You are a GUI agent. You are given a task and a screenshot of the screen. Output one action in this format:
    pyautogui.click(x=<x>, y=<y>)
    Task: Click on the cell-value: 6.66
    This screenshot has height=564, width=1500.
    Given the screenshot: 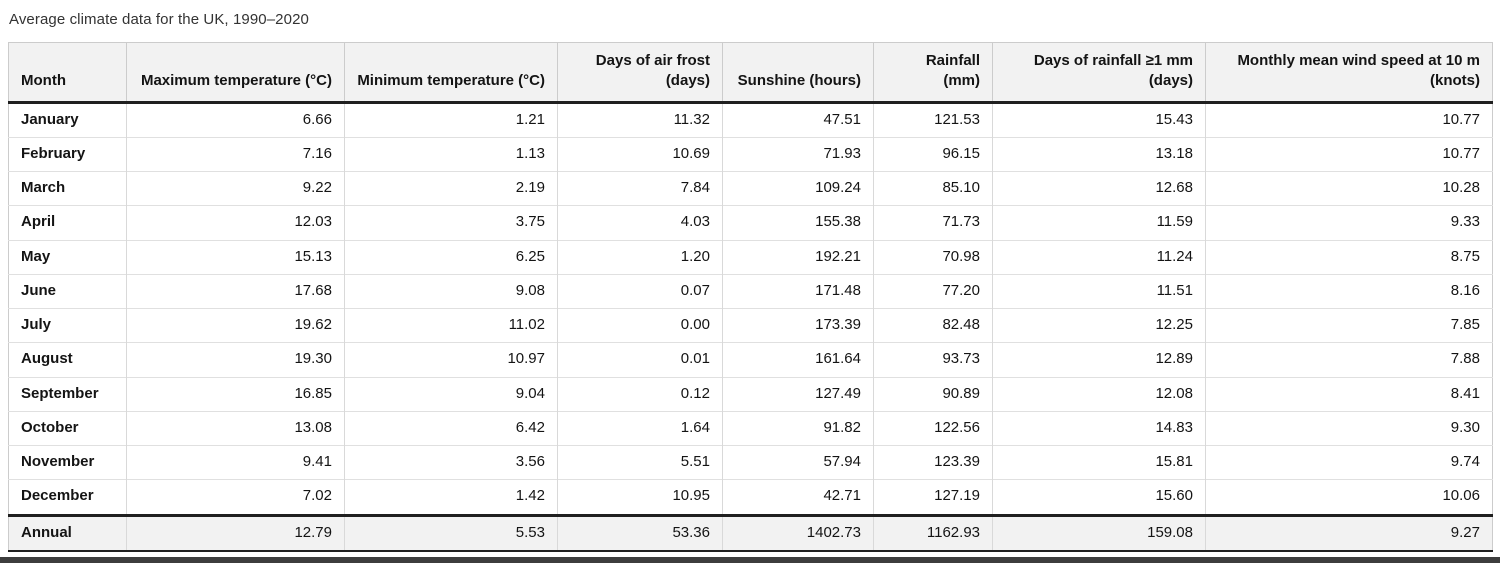 What is the action you would take?
    pyautogui.click(x=235, y=120)
    